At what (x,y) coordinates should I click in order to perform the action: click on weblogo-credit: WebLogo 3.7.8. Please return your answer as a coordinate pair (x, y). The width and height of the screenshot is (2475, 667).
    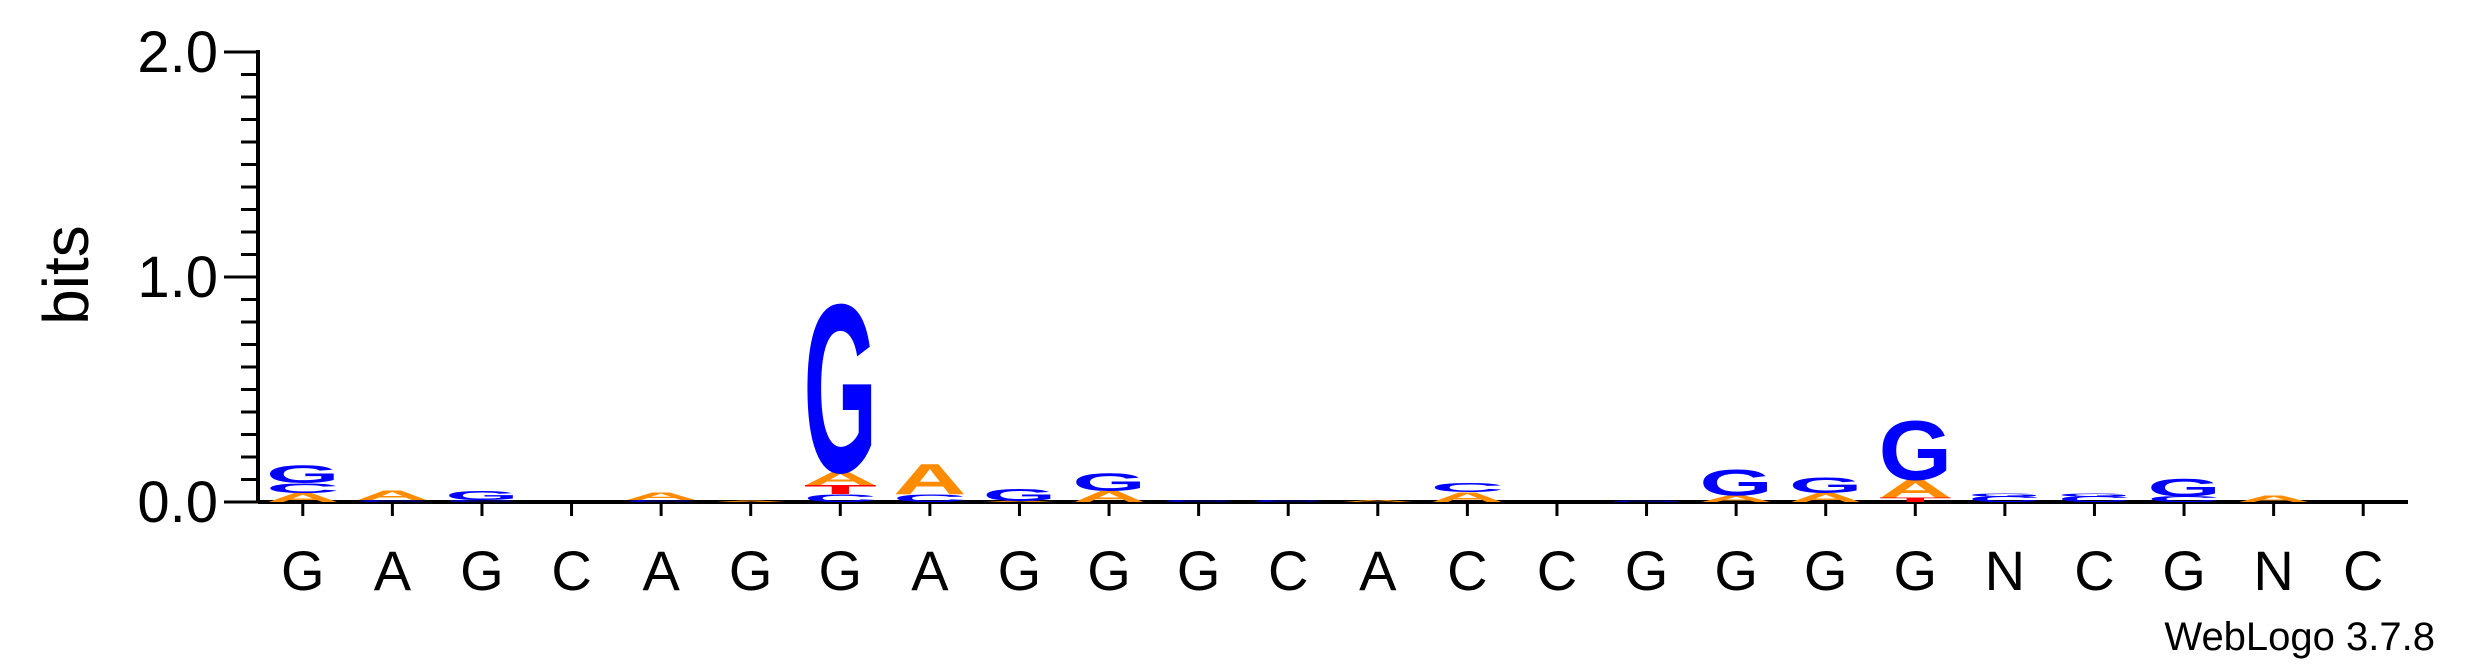
    Looking at the image, I should click on (2299, 637).